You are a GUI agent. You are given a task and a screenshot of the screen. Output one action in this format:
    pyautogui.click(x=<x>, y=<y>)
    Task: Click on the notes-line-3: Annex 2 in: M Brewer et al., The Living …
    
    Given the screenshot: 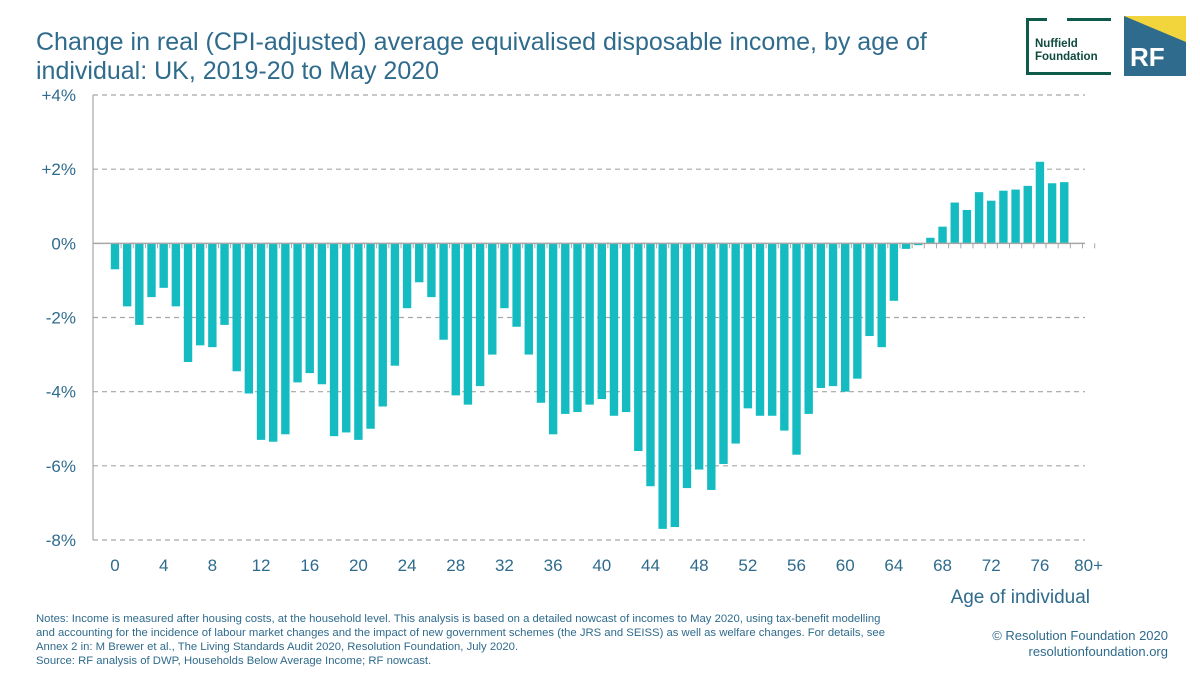 What is the action you would take?
    pyautogui.click(x=277, y=647)
    